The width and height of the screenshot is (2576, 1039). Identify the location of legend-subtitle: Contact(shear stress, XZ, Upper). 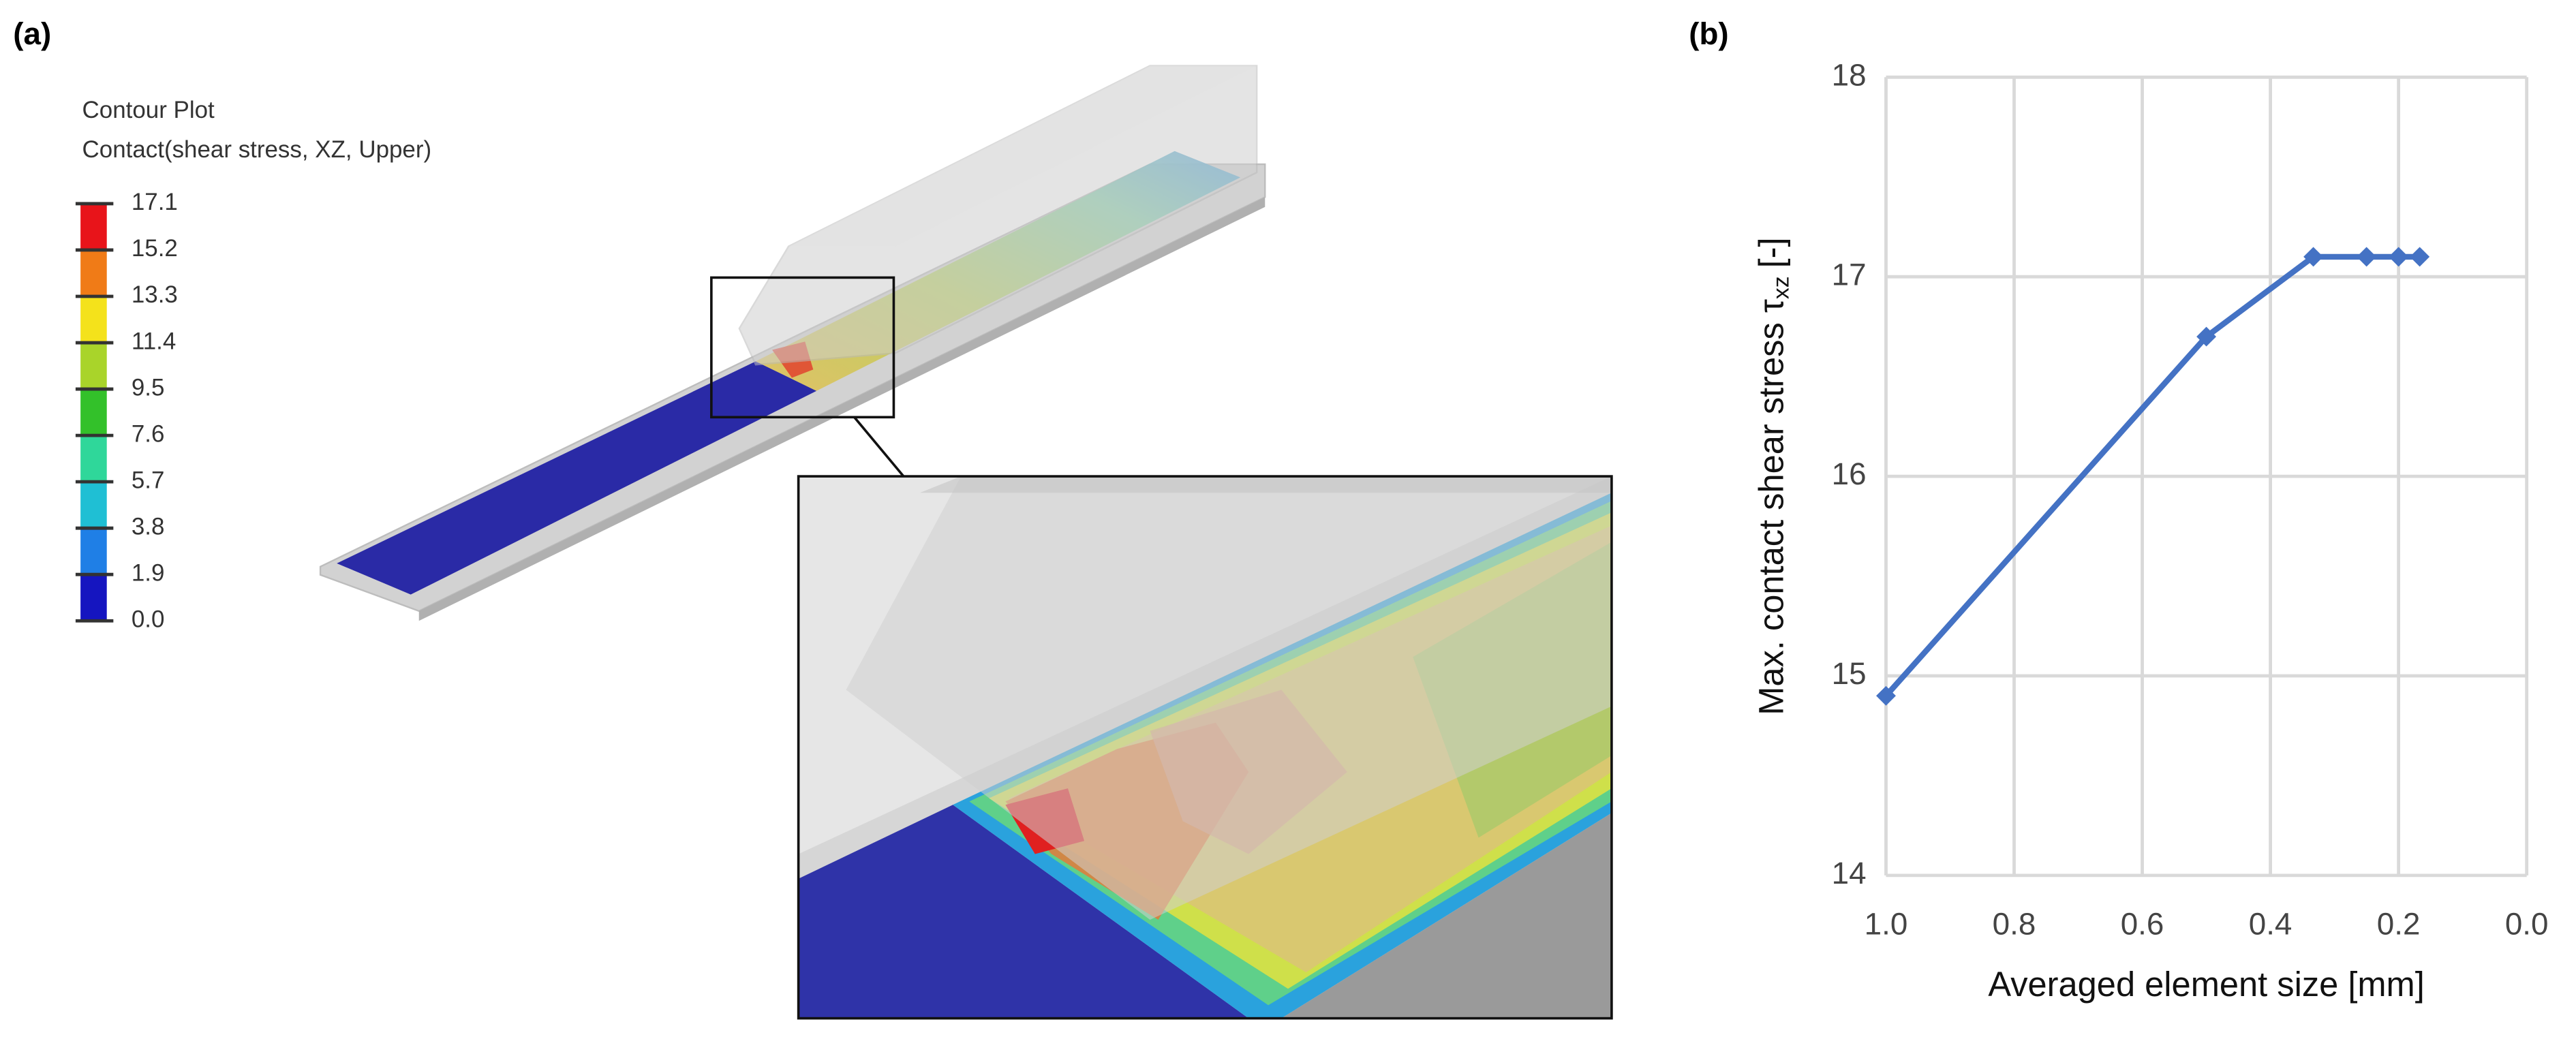
(257, 149).